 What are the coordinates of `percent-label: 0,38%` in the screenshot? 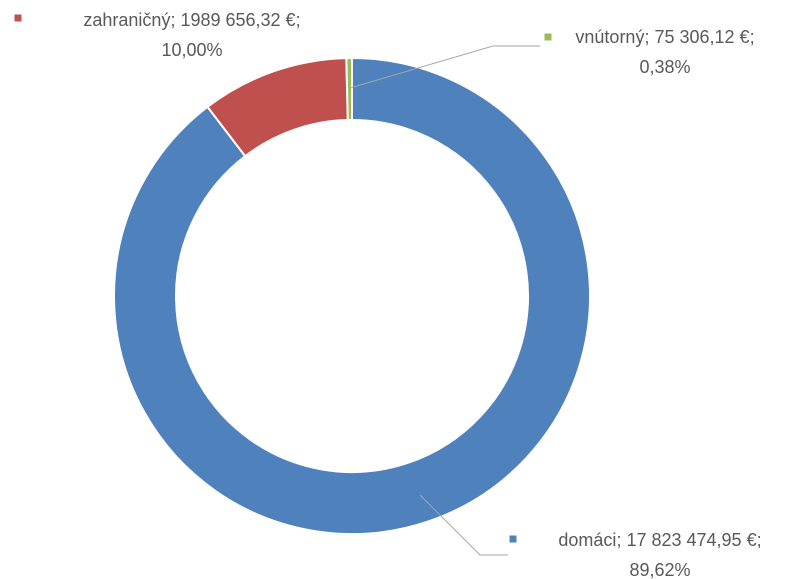 It's located at (664, 67).